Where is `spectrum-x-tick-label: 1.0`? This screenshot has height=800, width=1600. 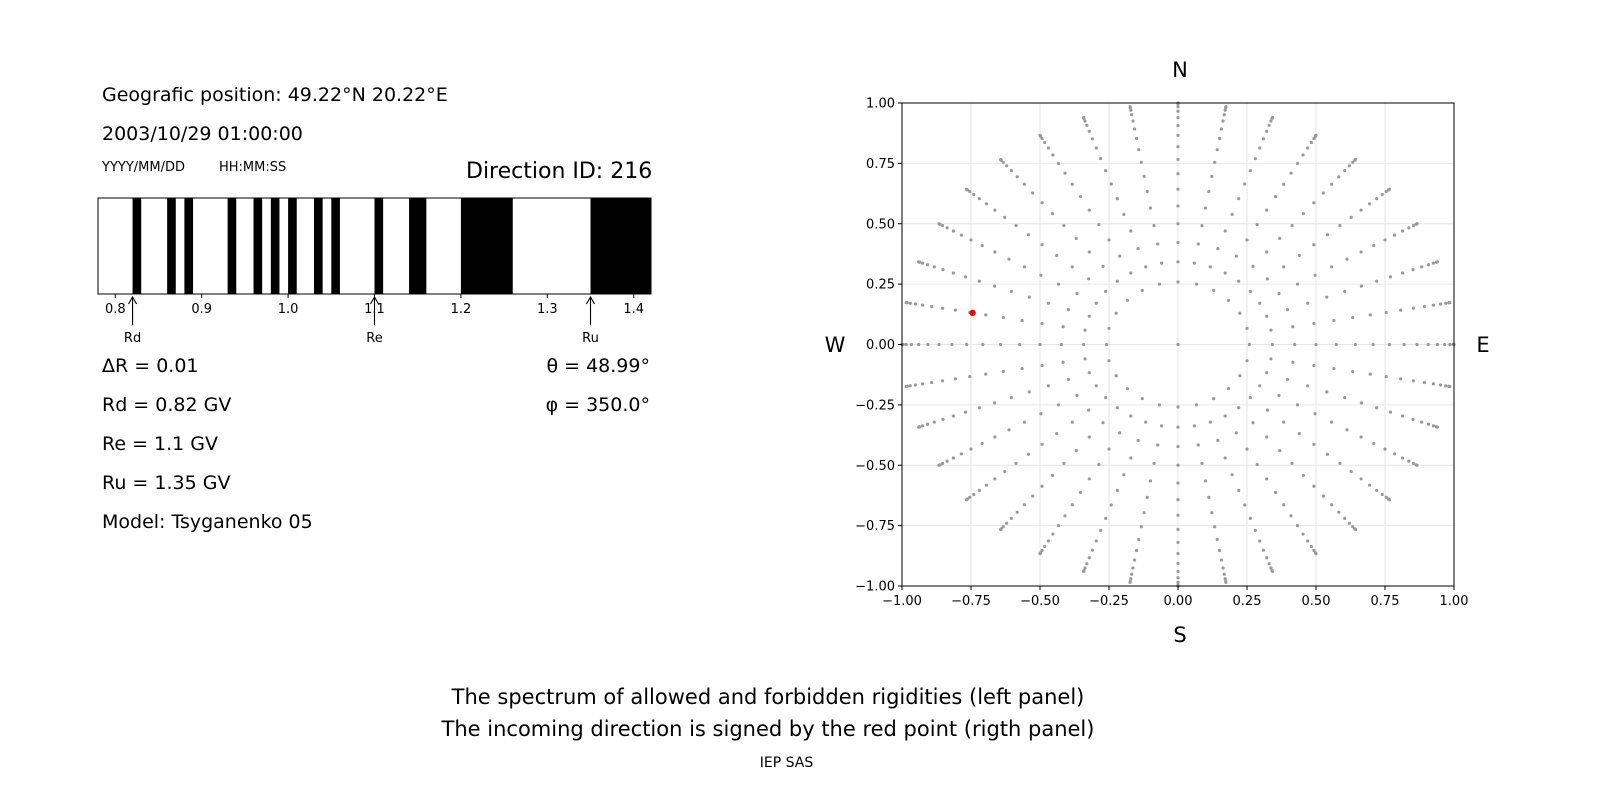
spectrum-x-tick-label: 1.0 is located at coordinates (288, 309).